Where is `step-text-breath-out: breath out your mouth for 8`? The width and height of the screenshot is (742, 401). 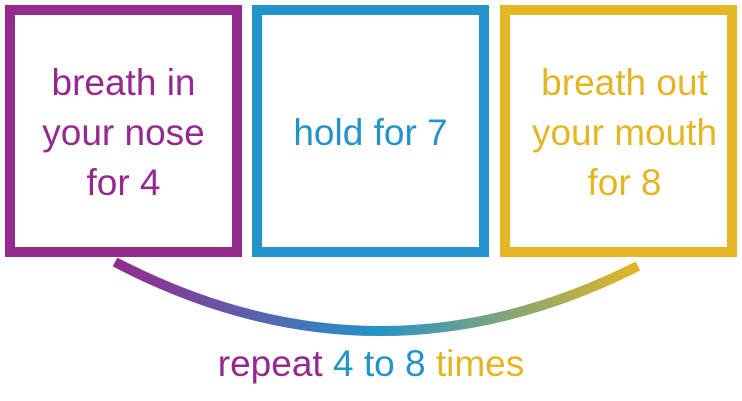 step-text-breath-out: breath out your mouth for 8 is located at coordinates (624, 132).